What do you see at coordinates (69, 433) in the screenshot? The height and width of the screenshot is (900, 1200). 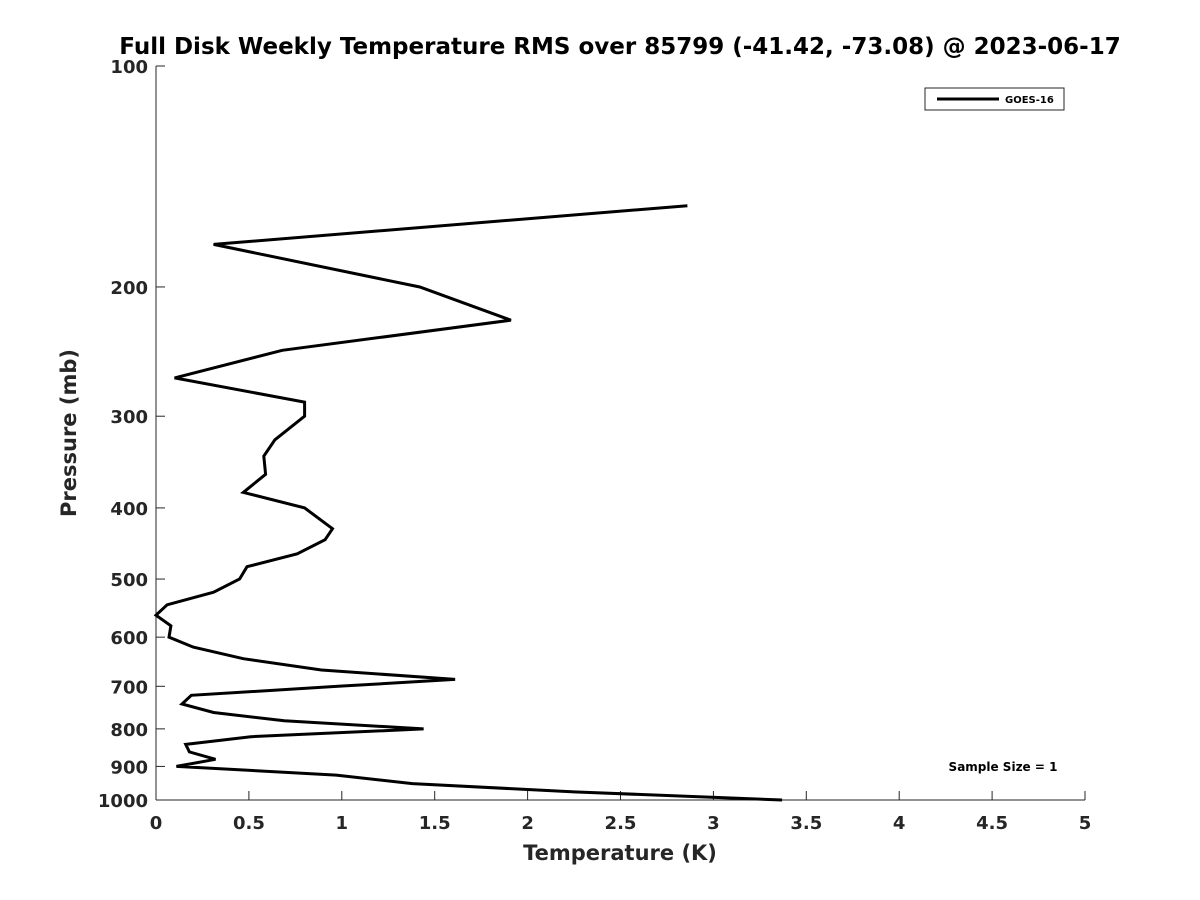 I see `y-axis-label: Pressure (mb)` at bounding box center [69, 433].